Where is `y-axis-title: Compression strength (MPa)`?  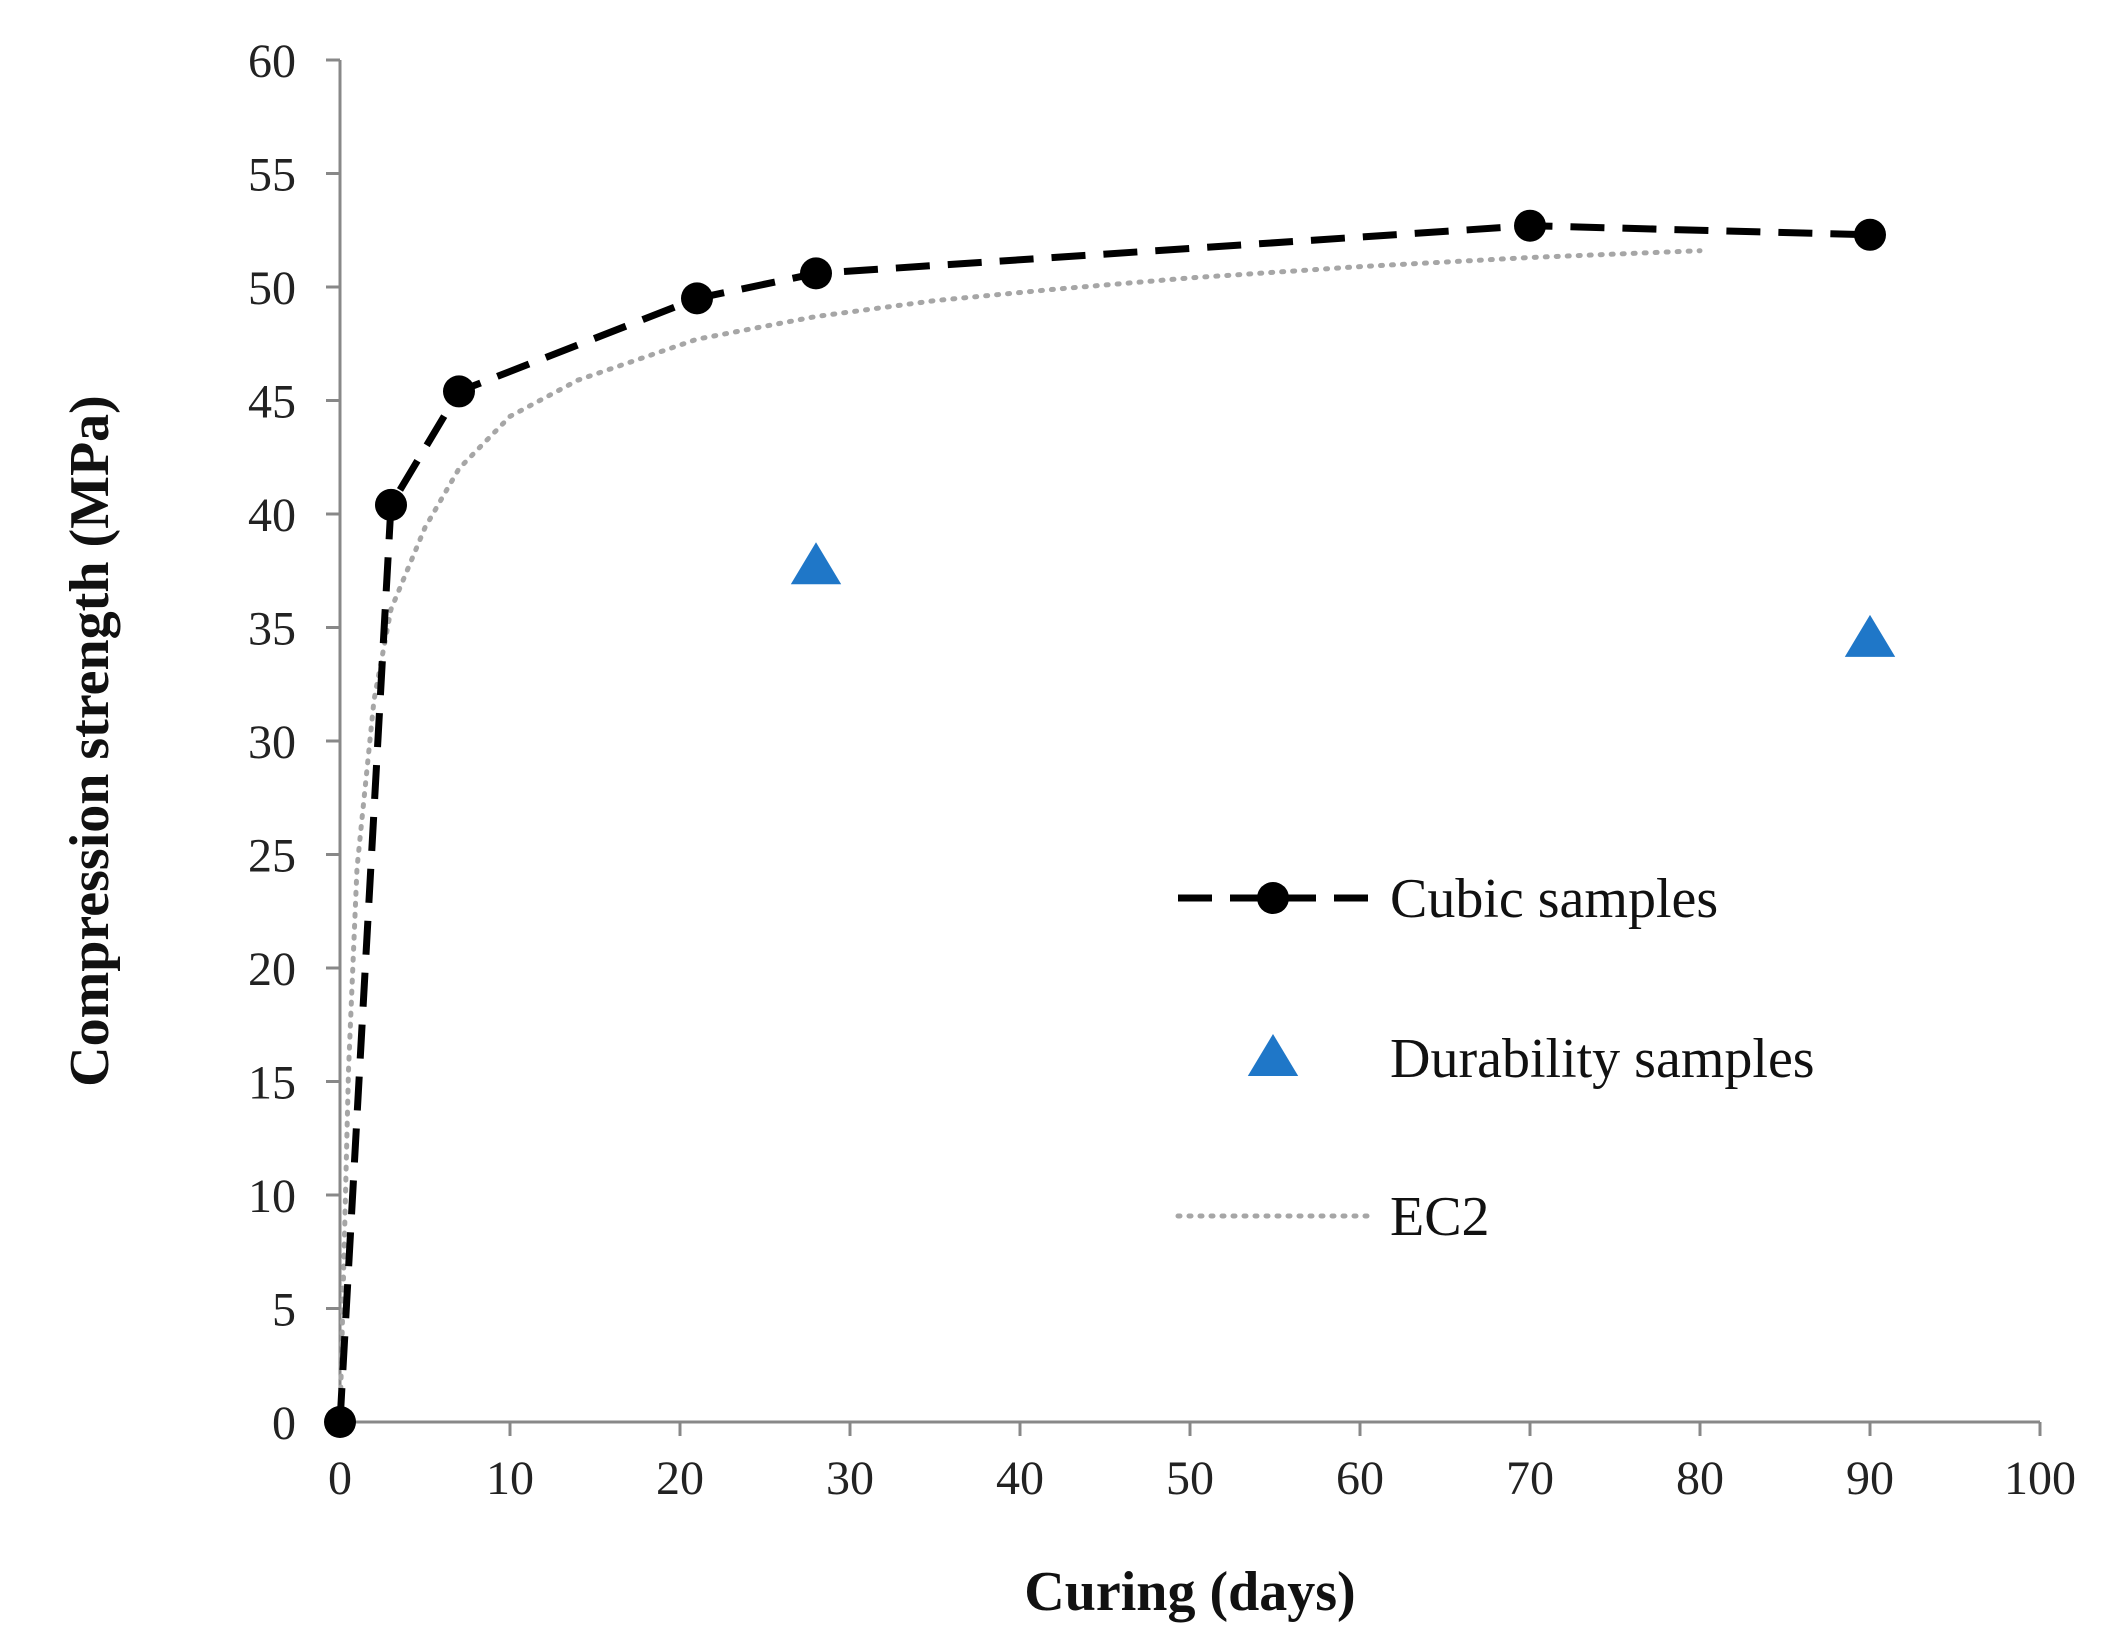 y-axis-title: Compression strength (MPa) is located at coordinates (90, 741).